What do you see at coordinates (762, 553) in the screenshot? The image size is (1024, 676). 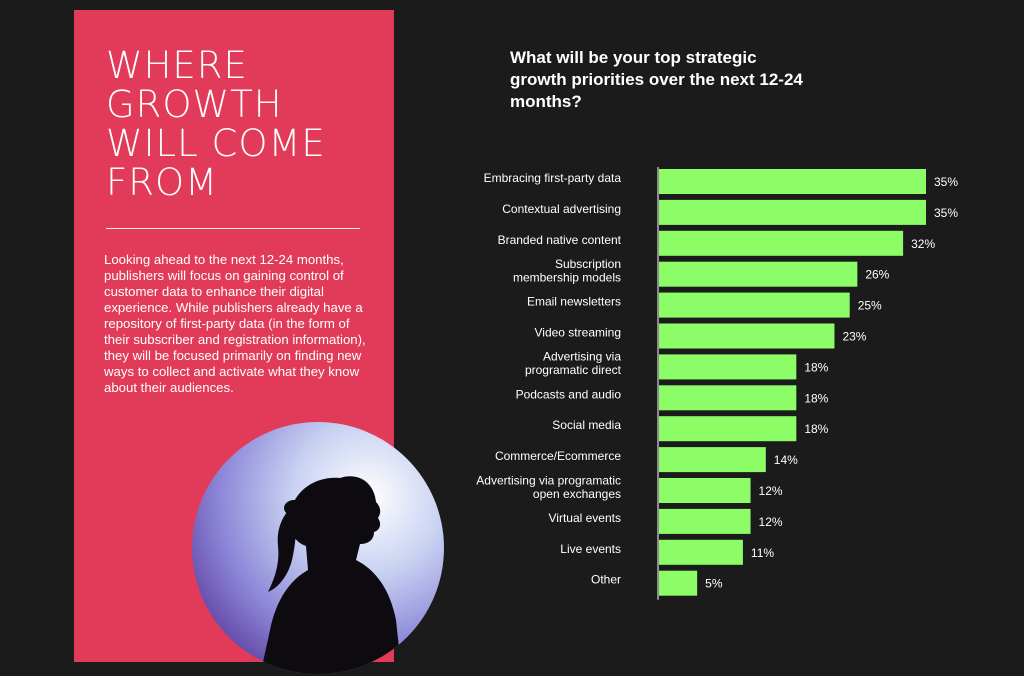 I see `bar-value-label: 11%` at bounding box center [762, 553].